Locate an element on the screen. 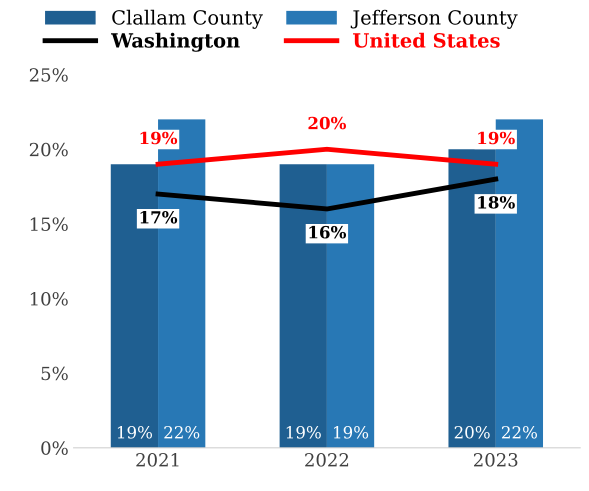 This screenshot has height=491, width=589. y-tick-label: 15% is located at coordinates (49, 224).